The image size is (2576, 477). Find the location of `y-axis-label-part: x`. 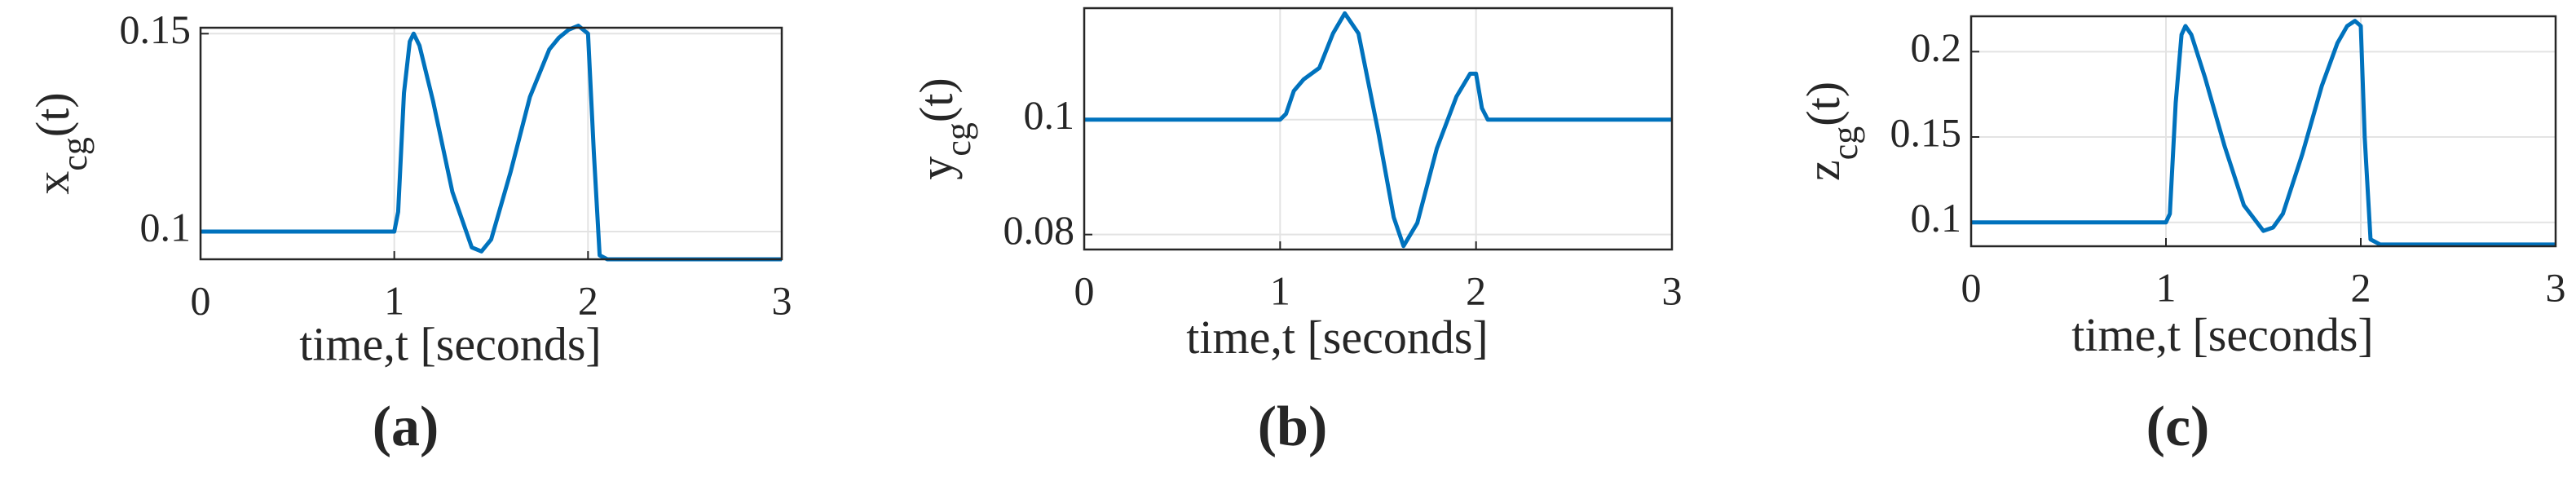

y-axis-label-part: x is located at coordinates (52, 183).